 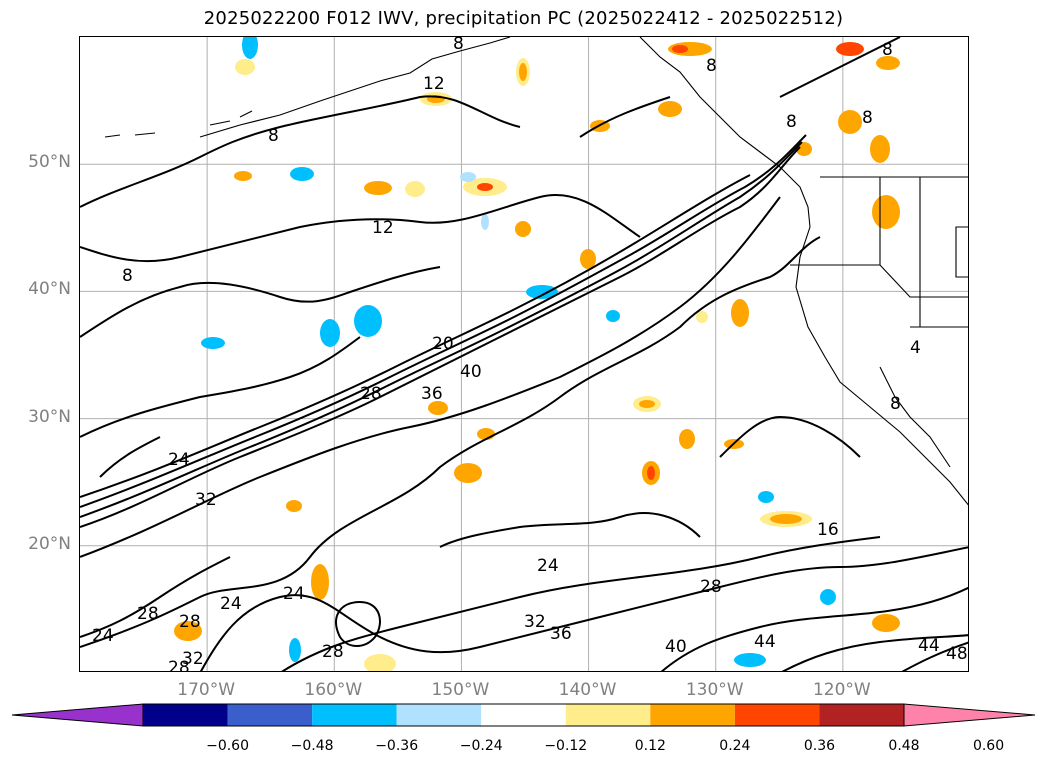 I want to click on longitude-tick-label: 120°W, so click(x=841, y=690).